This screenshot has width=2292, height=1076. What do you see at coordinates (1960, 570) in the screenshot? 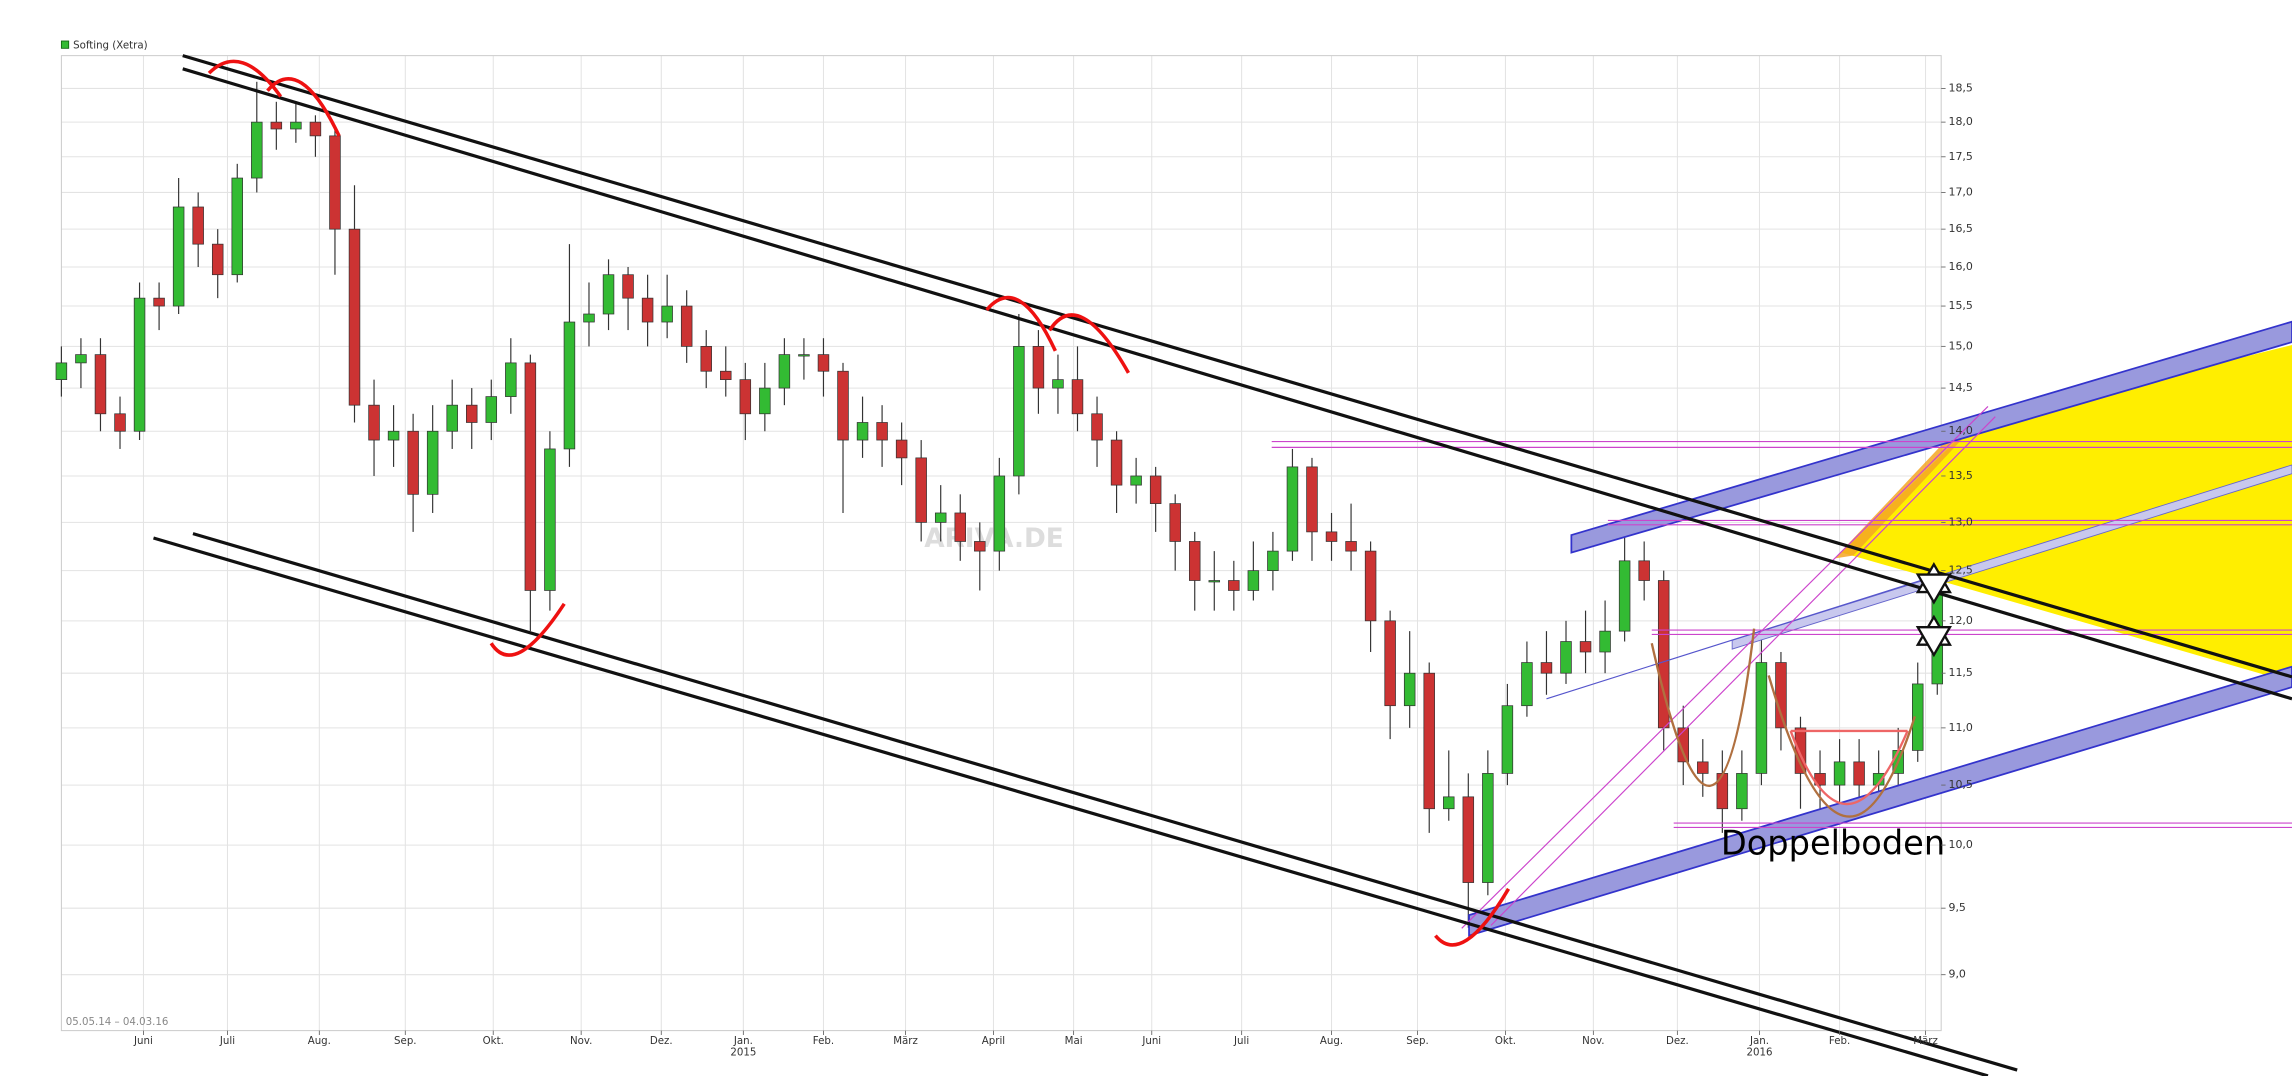
I see `y-tick-label: 12,5` at bounding box center [1960, 570].